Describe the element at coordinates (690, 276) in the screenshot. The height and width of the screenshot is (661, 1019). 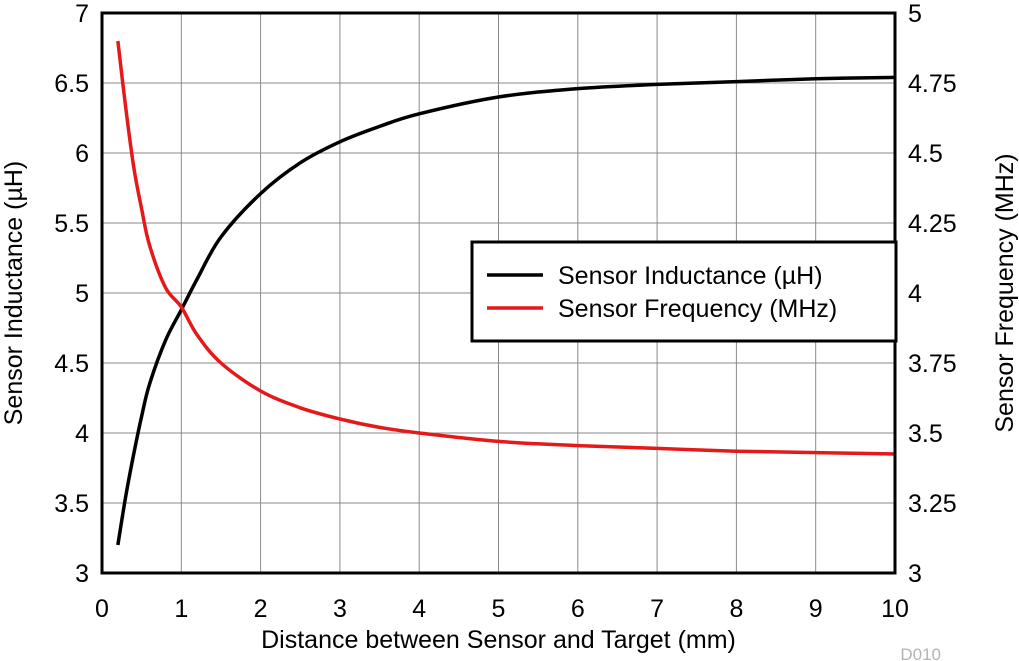
I see `legend-label-inductance: Sensor Inductance (µH)` at that location.